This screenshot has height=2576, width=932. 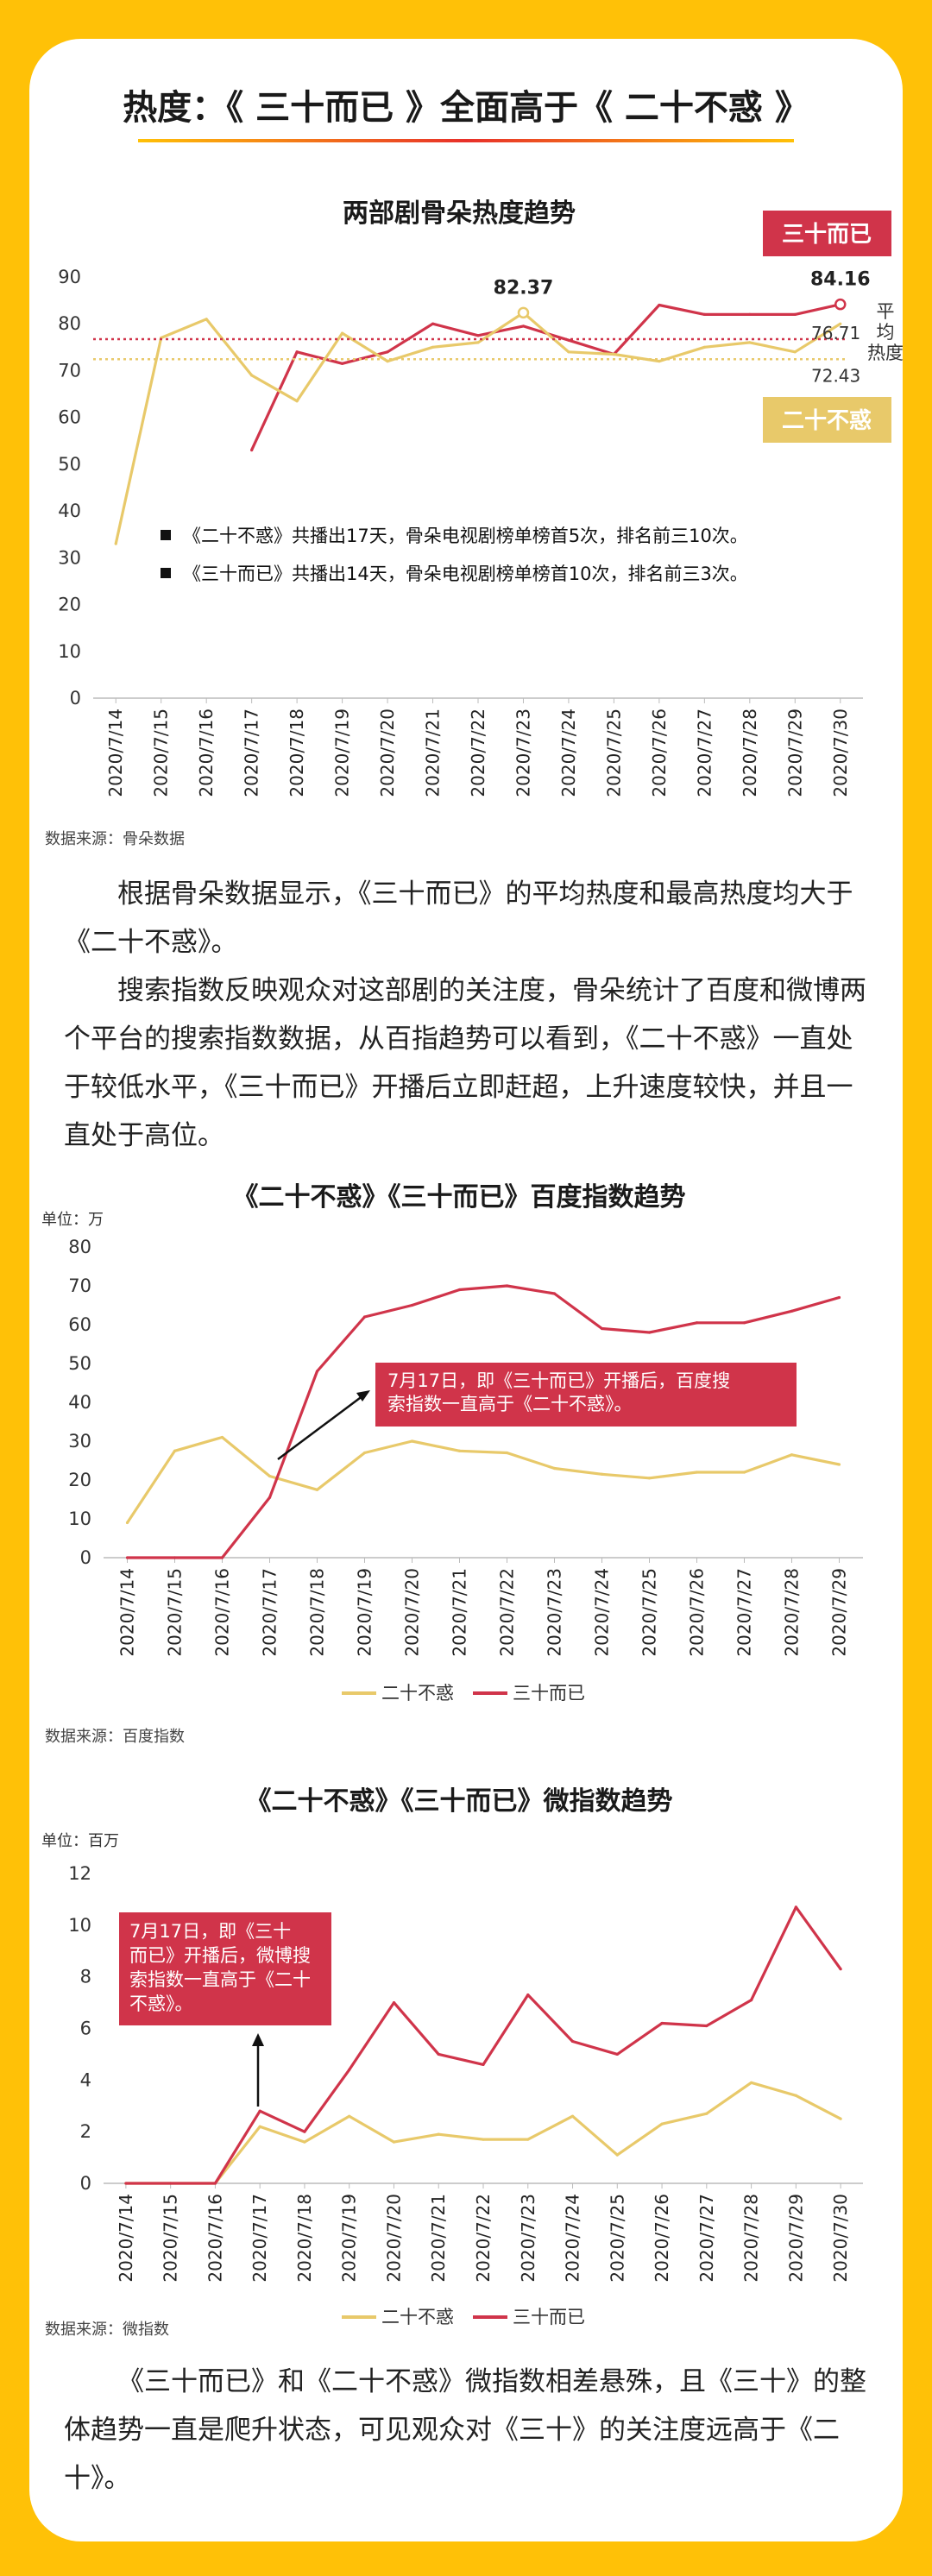 I want to click on y-tick-label: 20, so click(x=79, y=1480).